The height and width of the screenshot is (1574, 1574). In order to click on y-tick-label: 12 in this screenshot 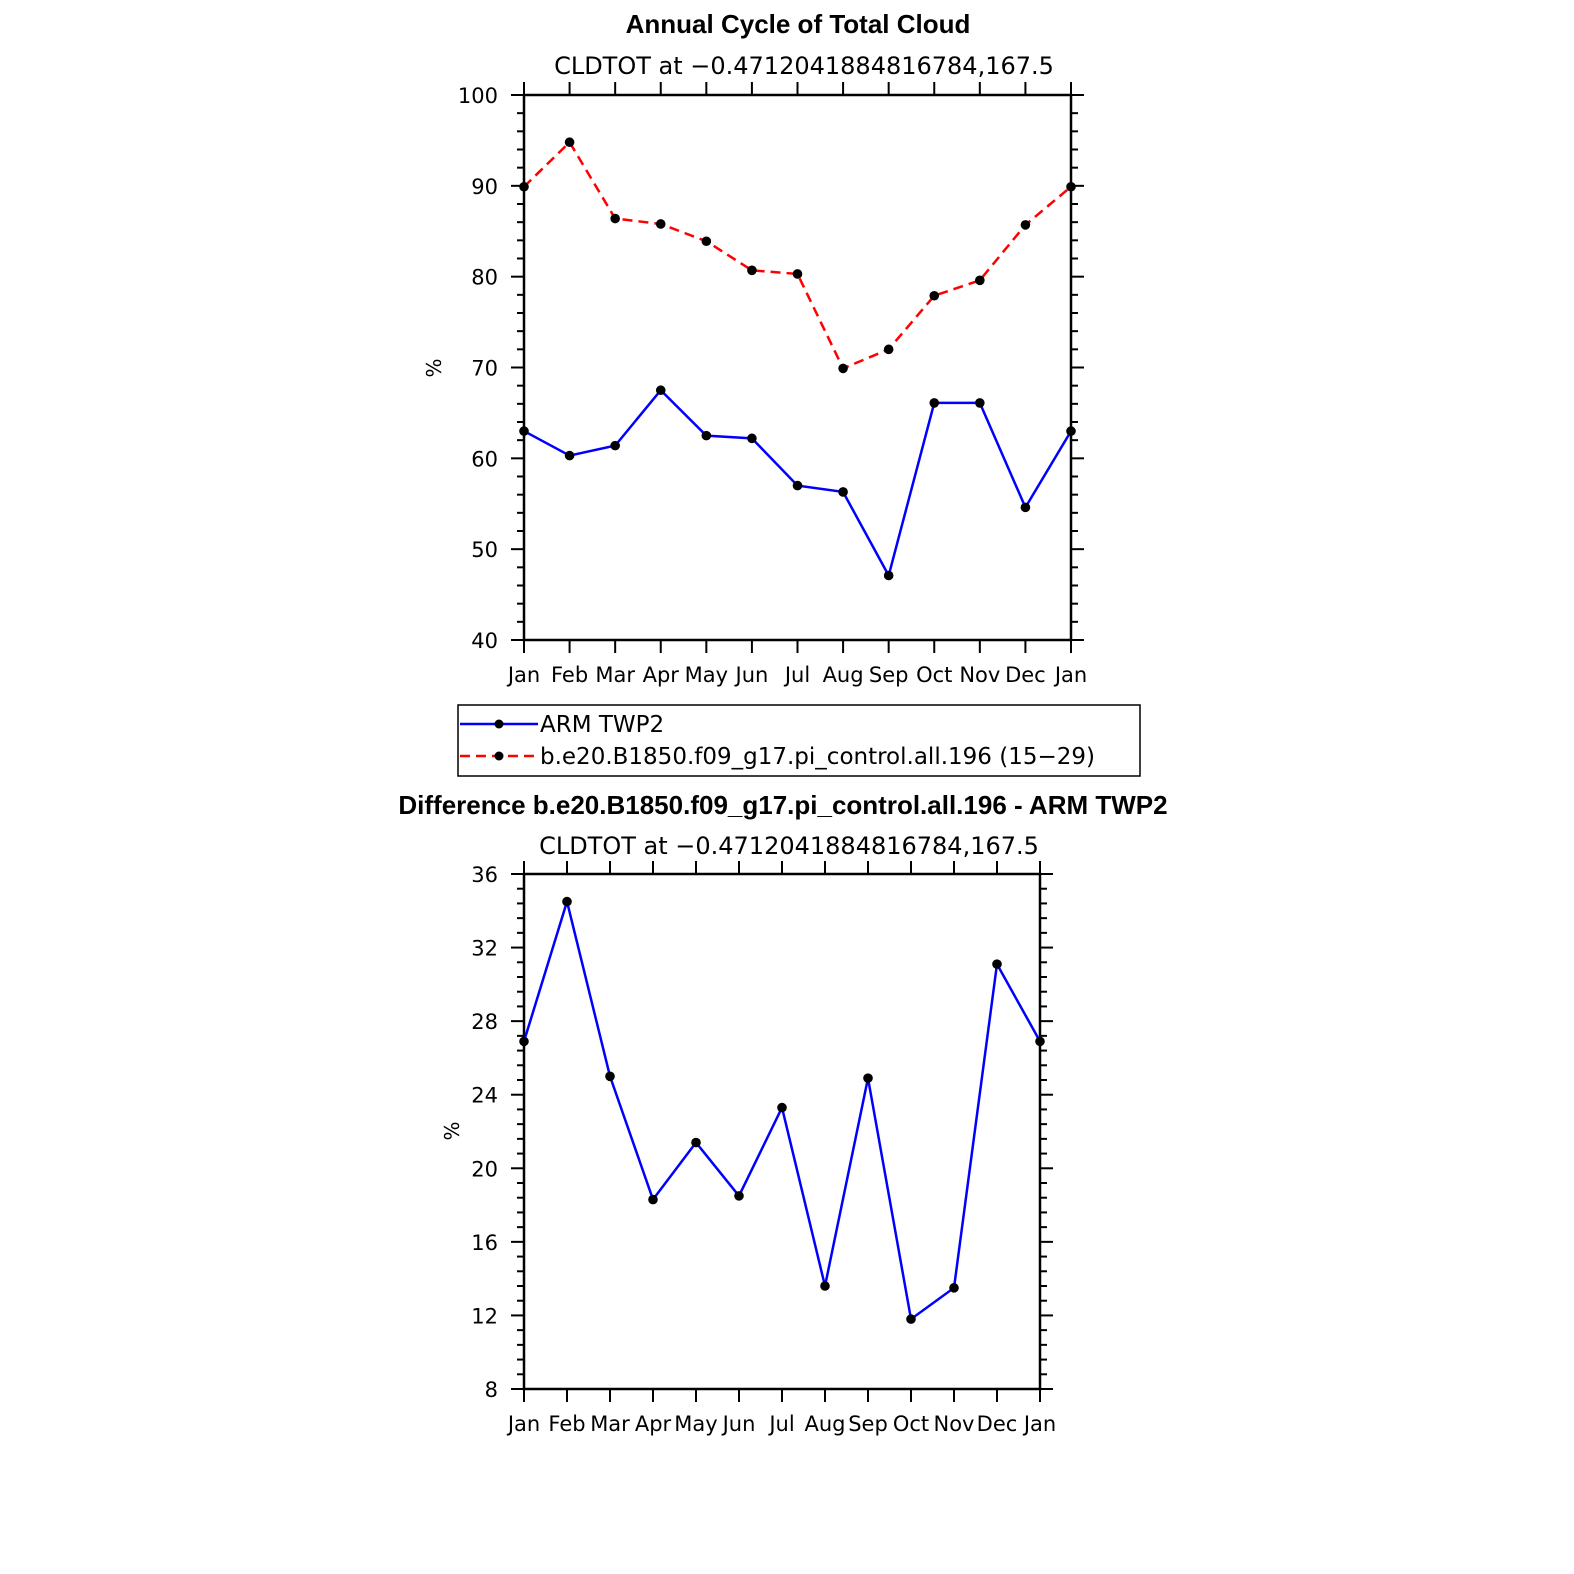, I will do `click(484, 1316)`.